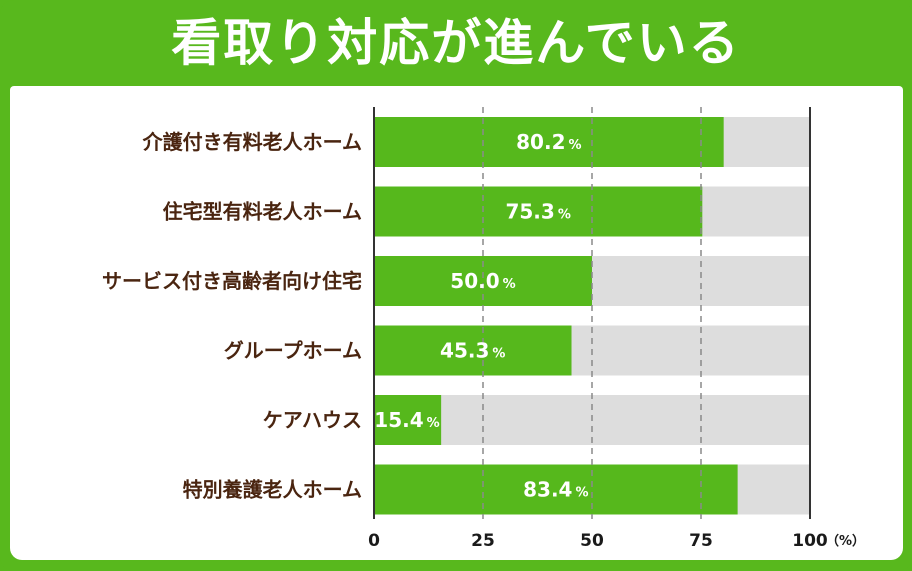 This screenshot has height=571, width=912. I want to click on data-label: 83.4%, so click(555, 490).